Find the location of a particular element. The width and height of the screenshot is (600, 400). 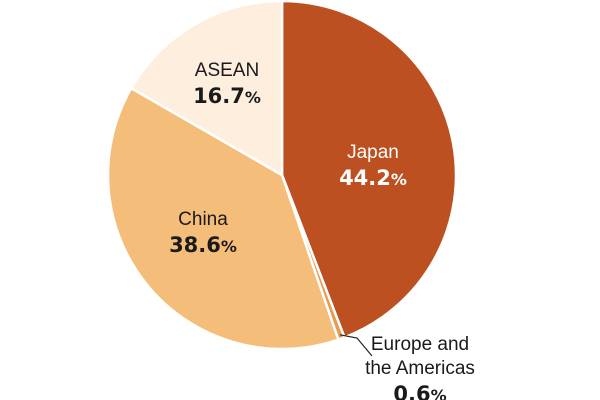

leader-lines is located at coordinates (356, 345).